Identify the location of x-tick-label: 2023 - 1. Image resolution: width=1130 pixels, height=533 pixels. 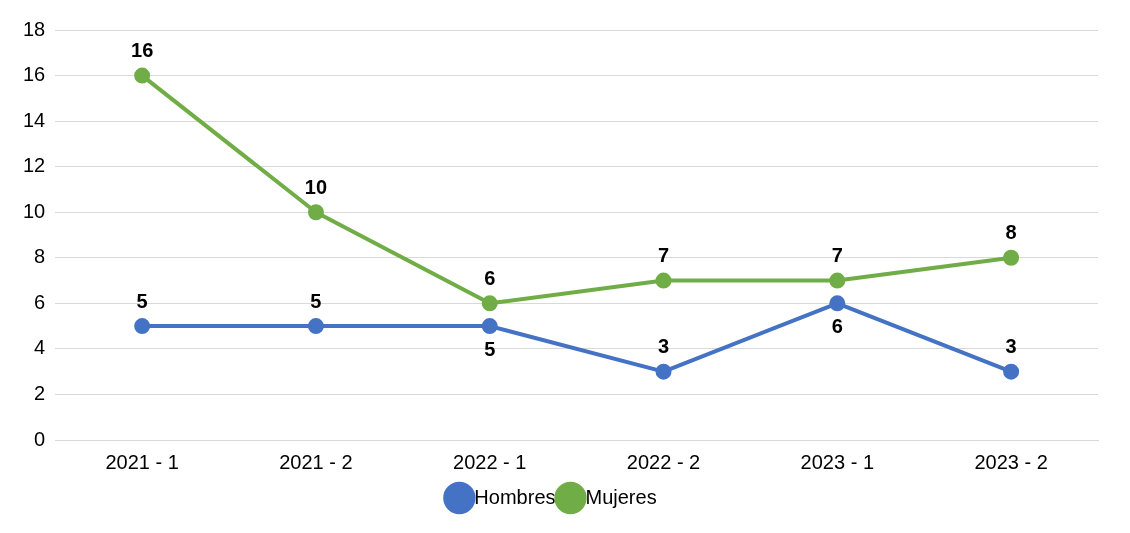
(837, 461).